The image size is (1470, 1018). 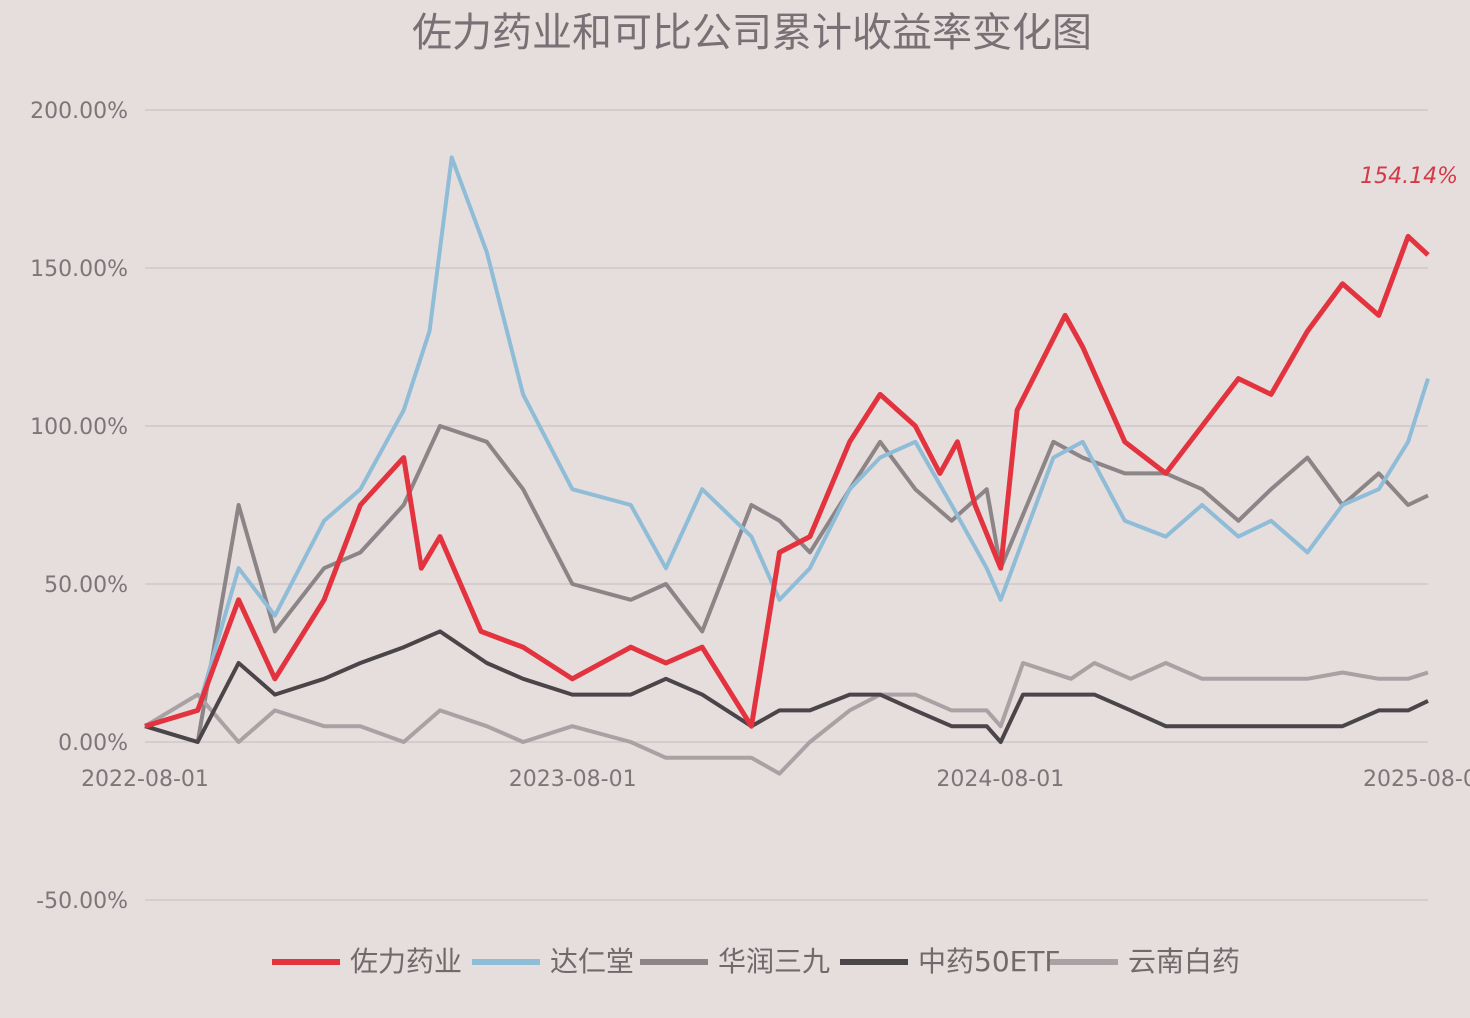 I want to click on annotation-label: 154.14%, so click(x=1409, y=176).